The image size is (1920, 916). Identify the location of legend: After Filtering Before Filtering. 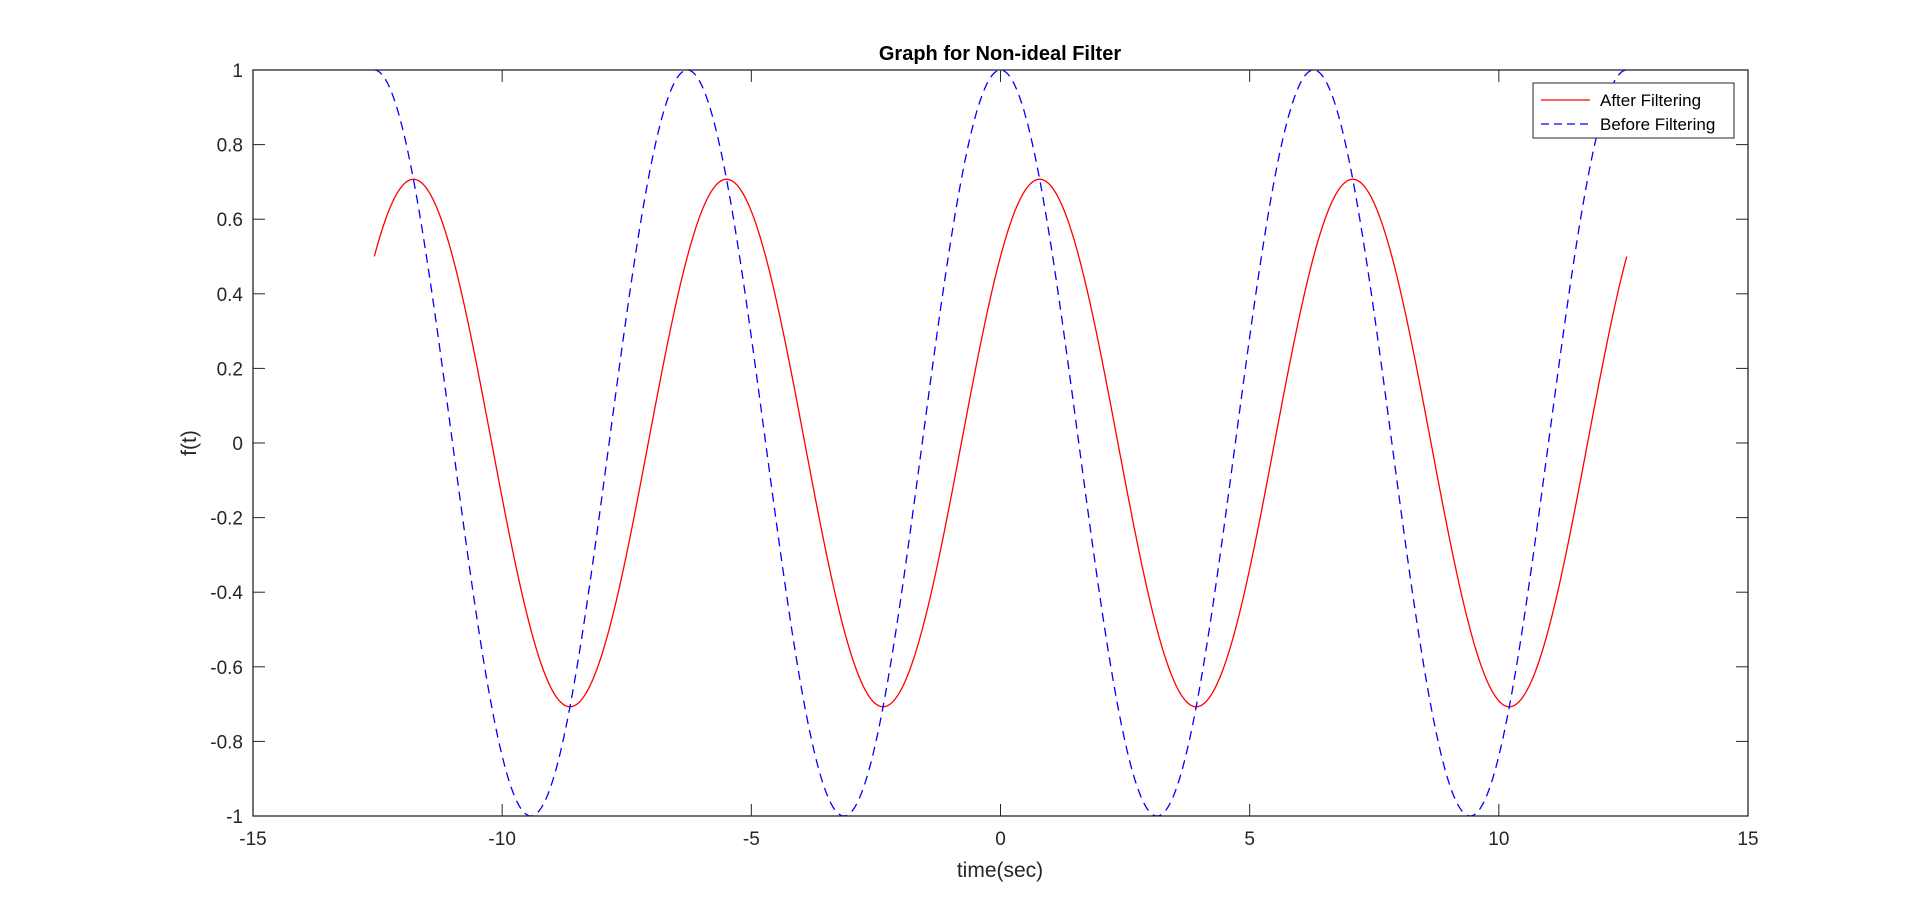
(1633, 110).